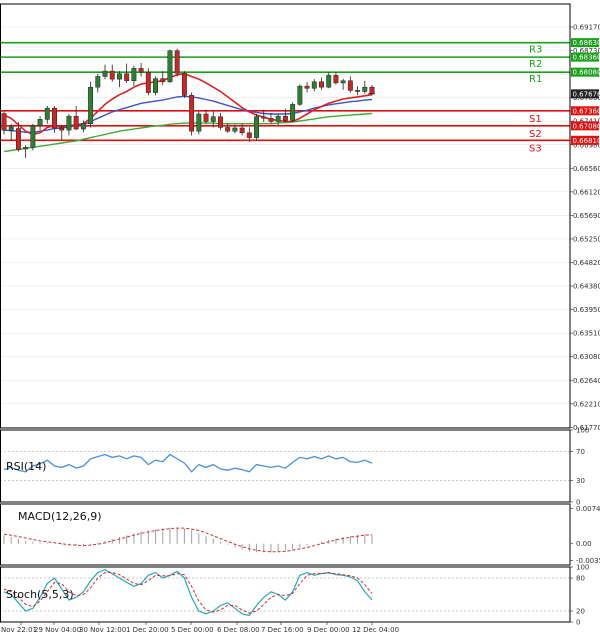 This screenshot has width=600, height=639. I want to click on x-tick-label: 1 Dec 20:00, so click(147, 630).